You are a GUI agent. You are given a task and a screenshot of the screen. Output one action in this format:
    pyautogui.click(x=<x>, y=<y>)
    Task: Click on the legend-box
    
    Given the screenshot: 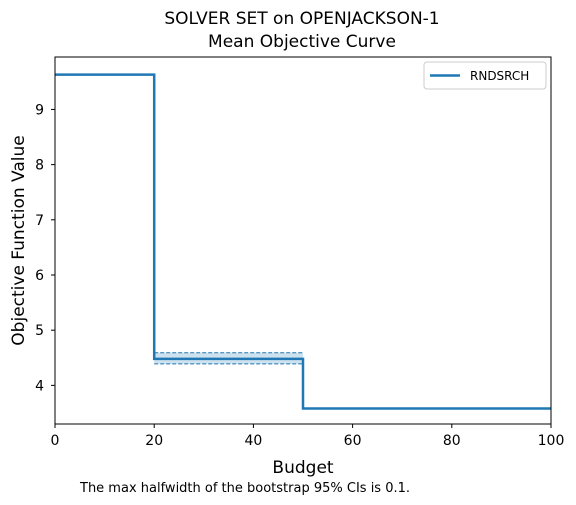 What is the action you would take?
    pyautogui.click(x=485, y=75)
    